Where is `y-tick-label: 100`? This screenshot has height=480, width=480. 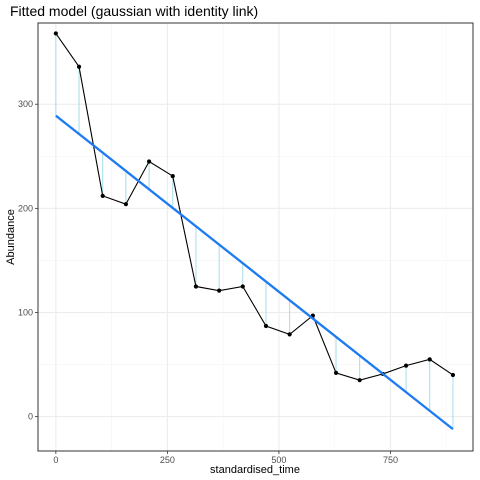 y-tick-label: 100 is located at coordinates (25, 312).